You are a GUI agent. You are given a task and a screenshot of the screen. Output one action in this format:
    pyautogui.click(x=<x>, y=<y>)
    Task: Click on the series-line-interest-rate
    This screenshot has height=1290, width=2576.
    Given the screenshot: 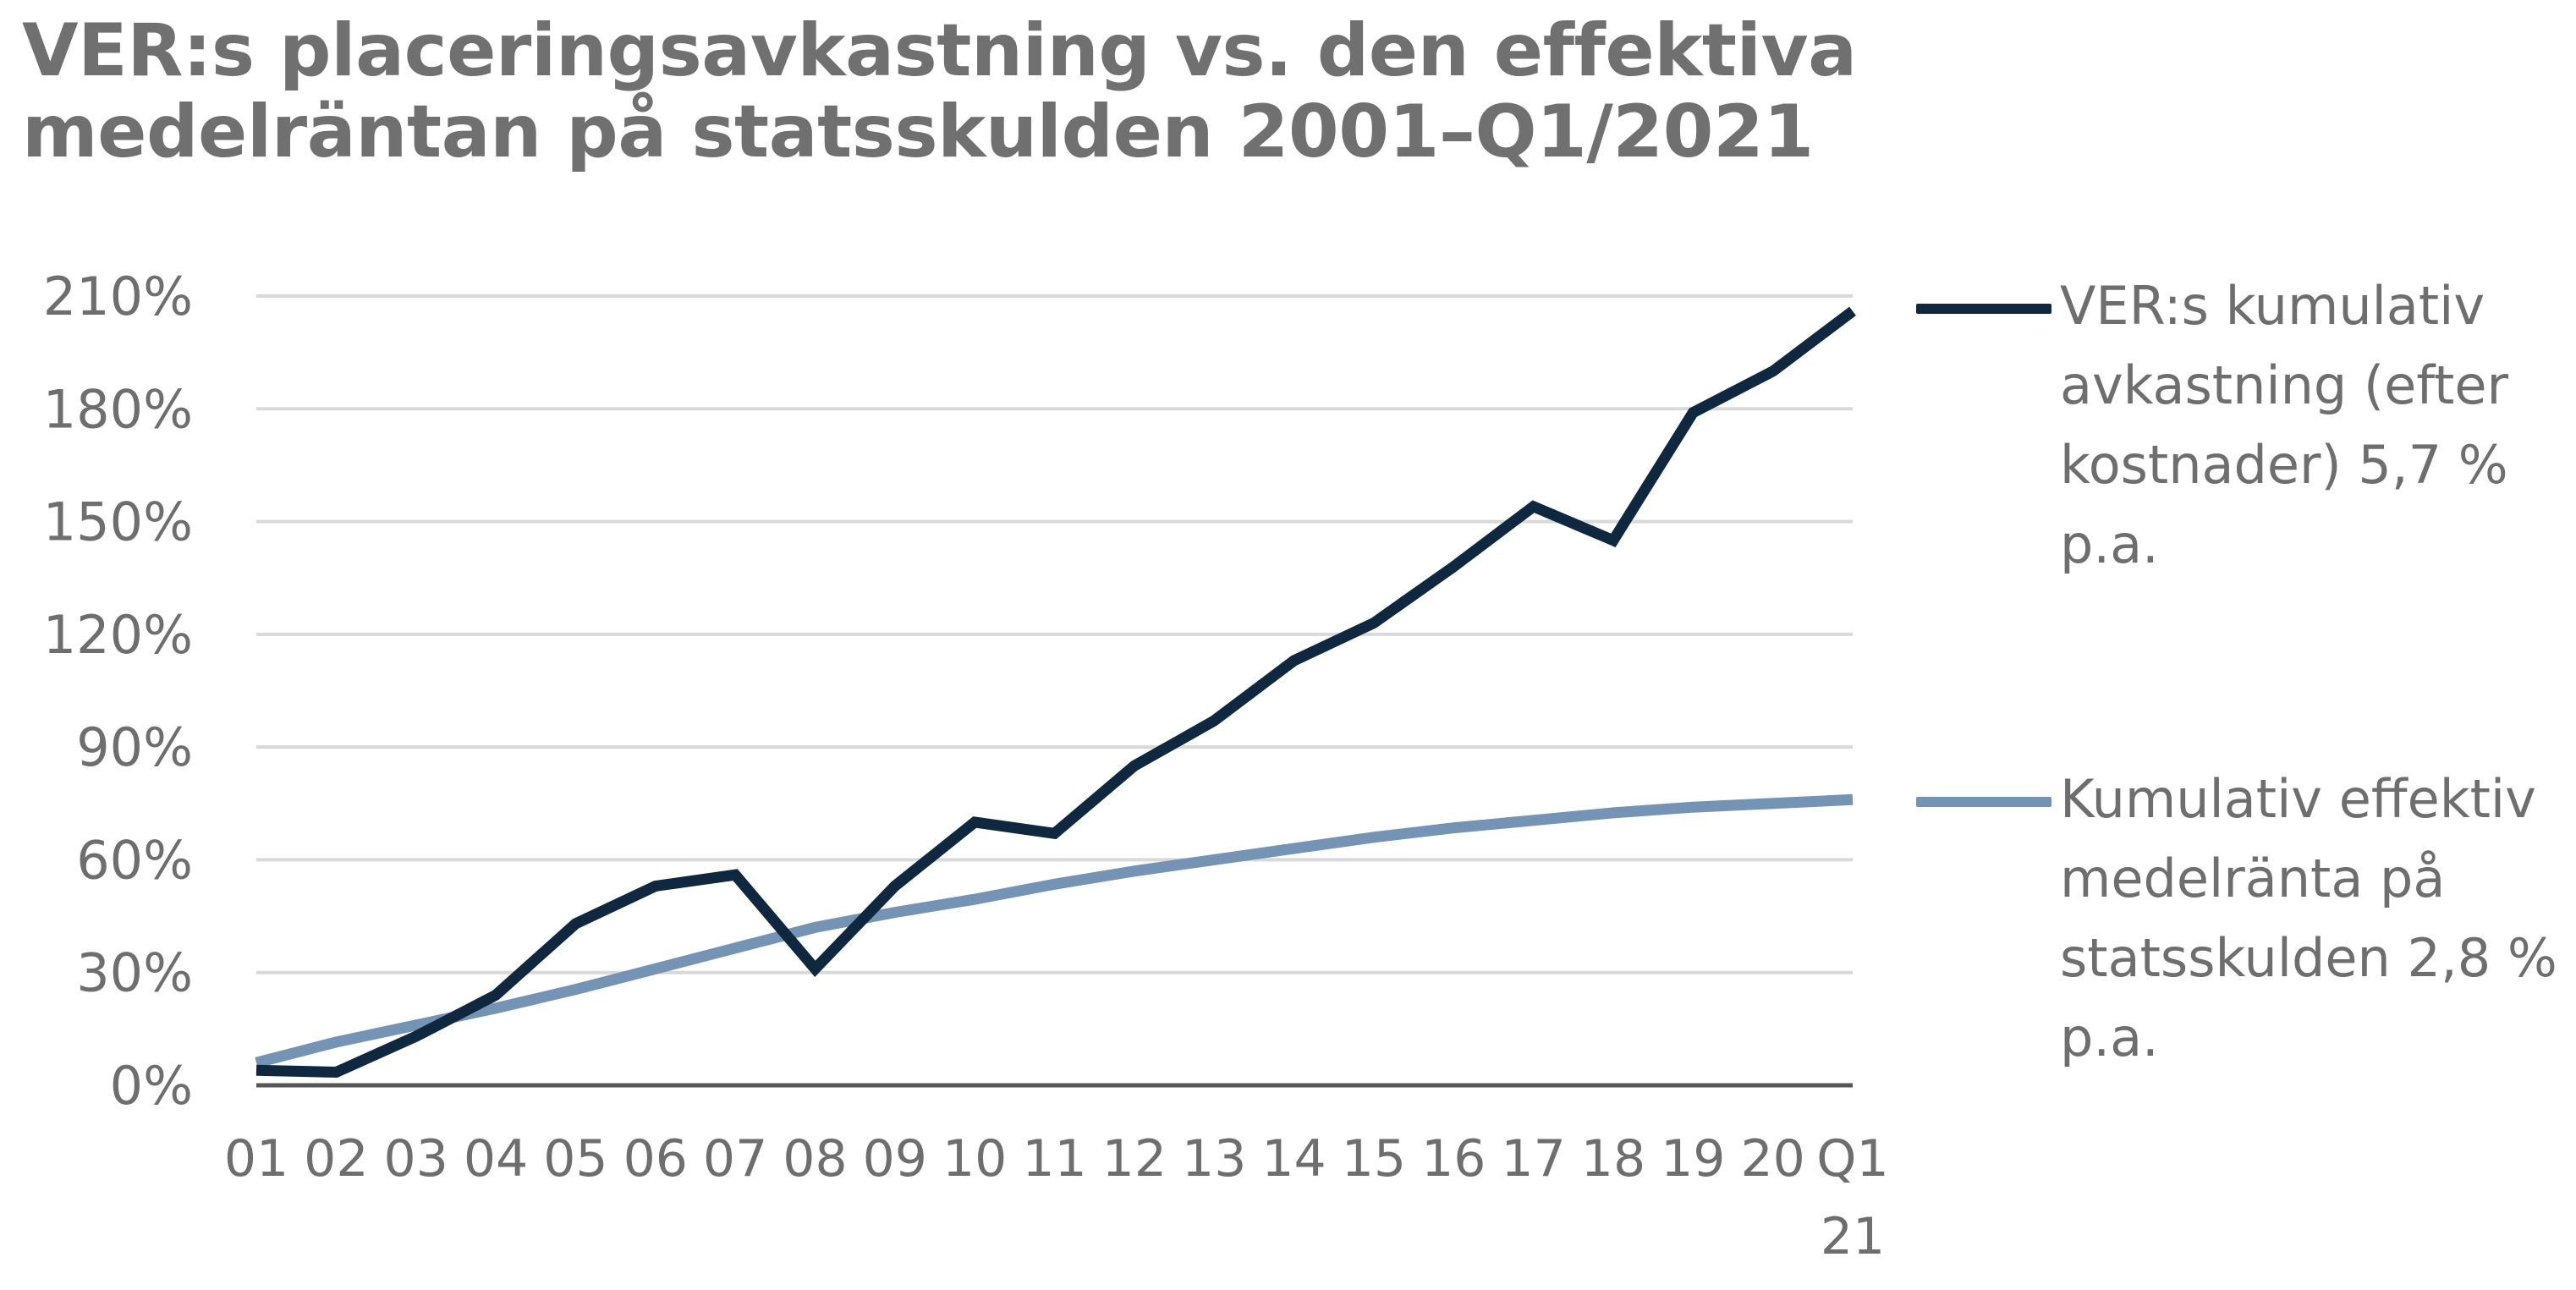 What is the action you would take?
    pyautogui.click(x=1054, y=931)
    